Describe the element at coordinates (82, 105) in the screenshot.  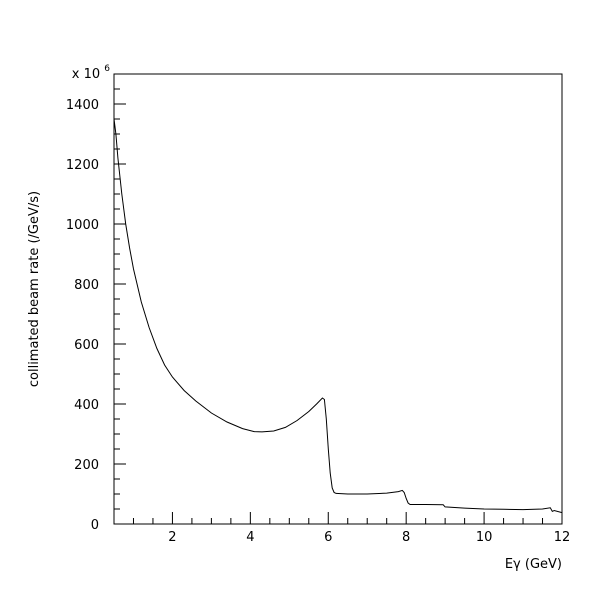
I see `y-tick-label: 1400` at that location.